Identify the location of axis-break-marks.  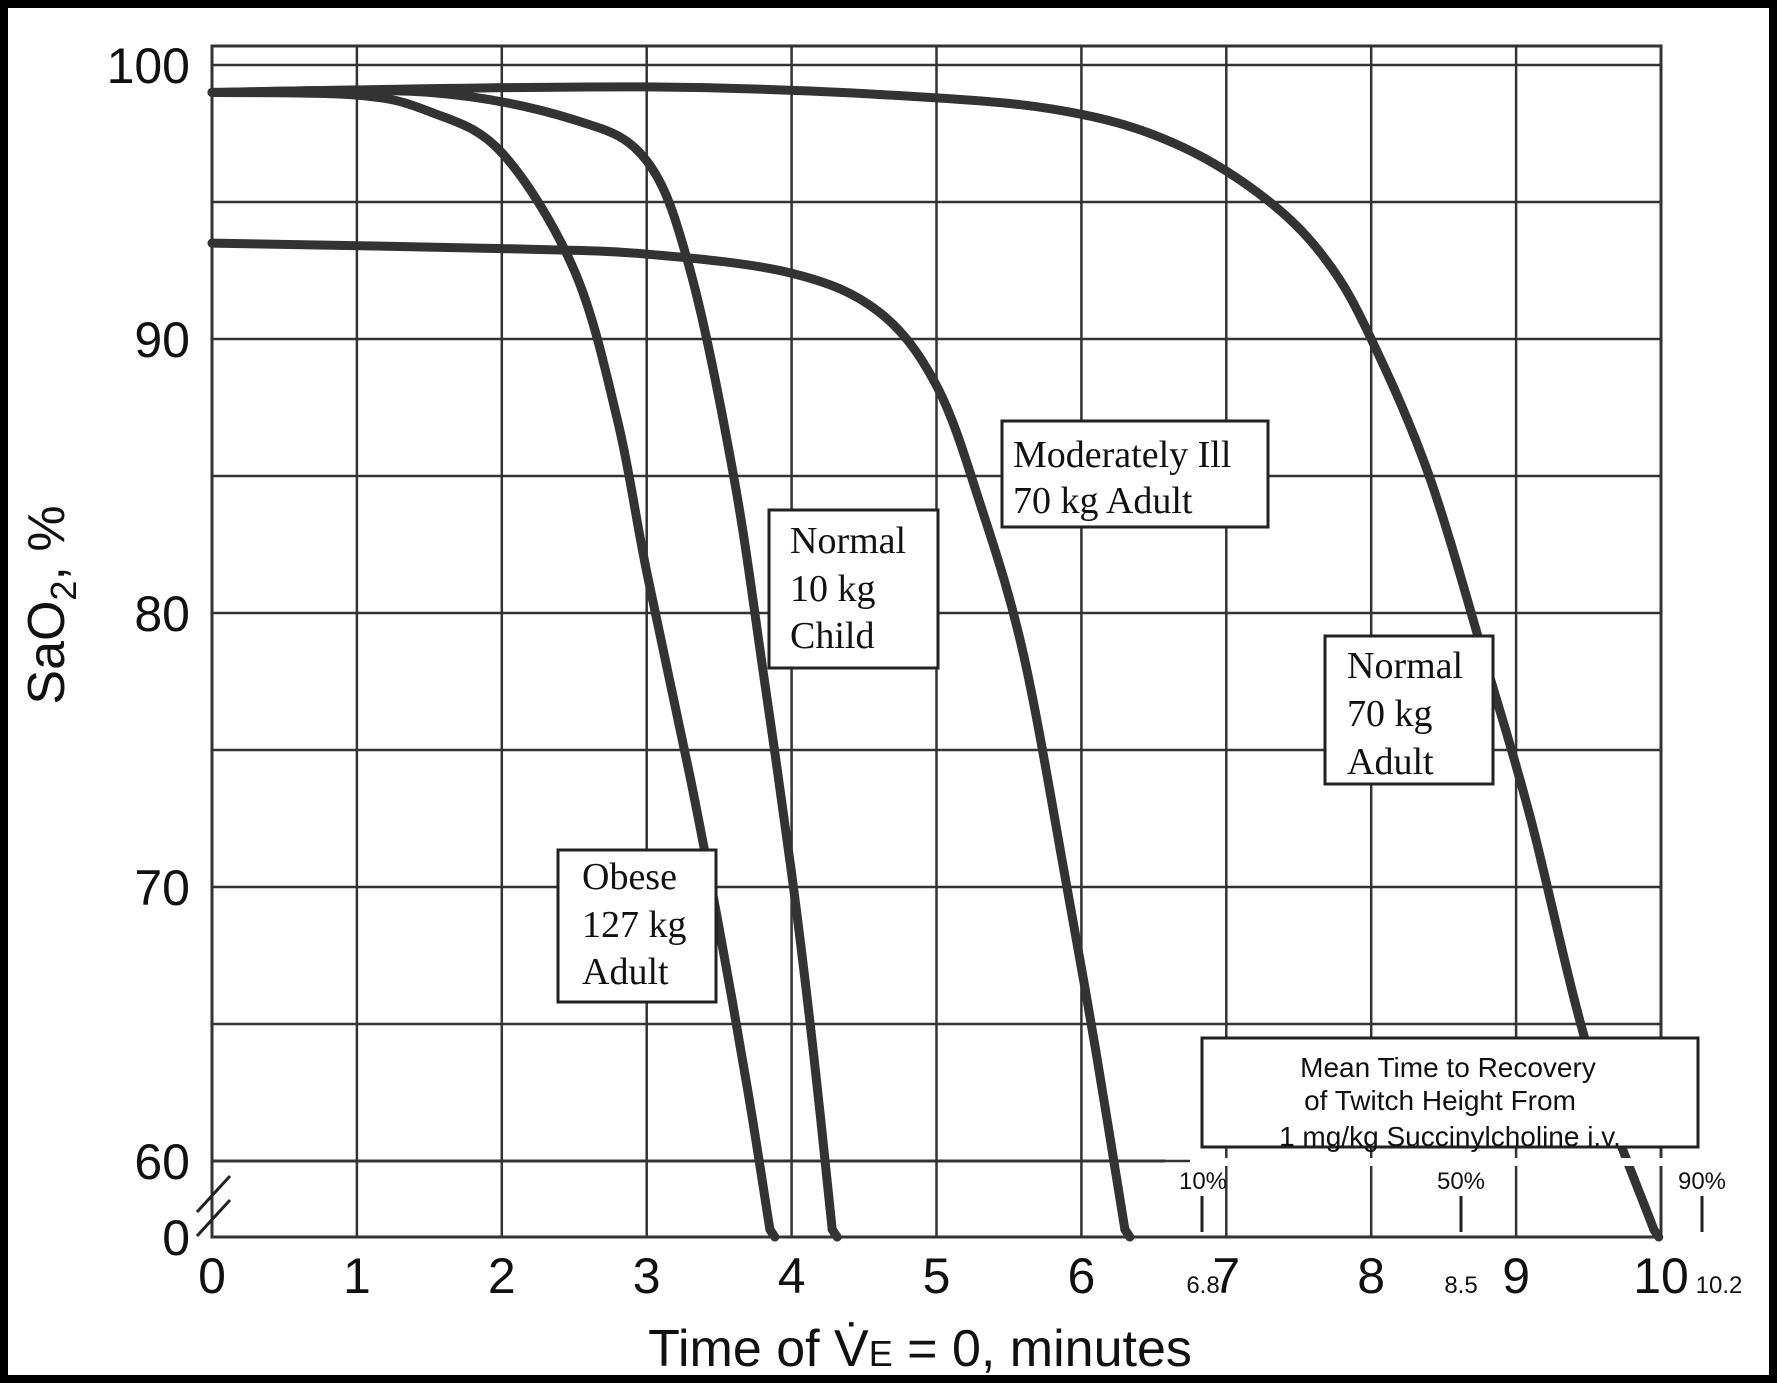
(213, 1206).